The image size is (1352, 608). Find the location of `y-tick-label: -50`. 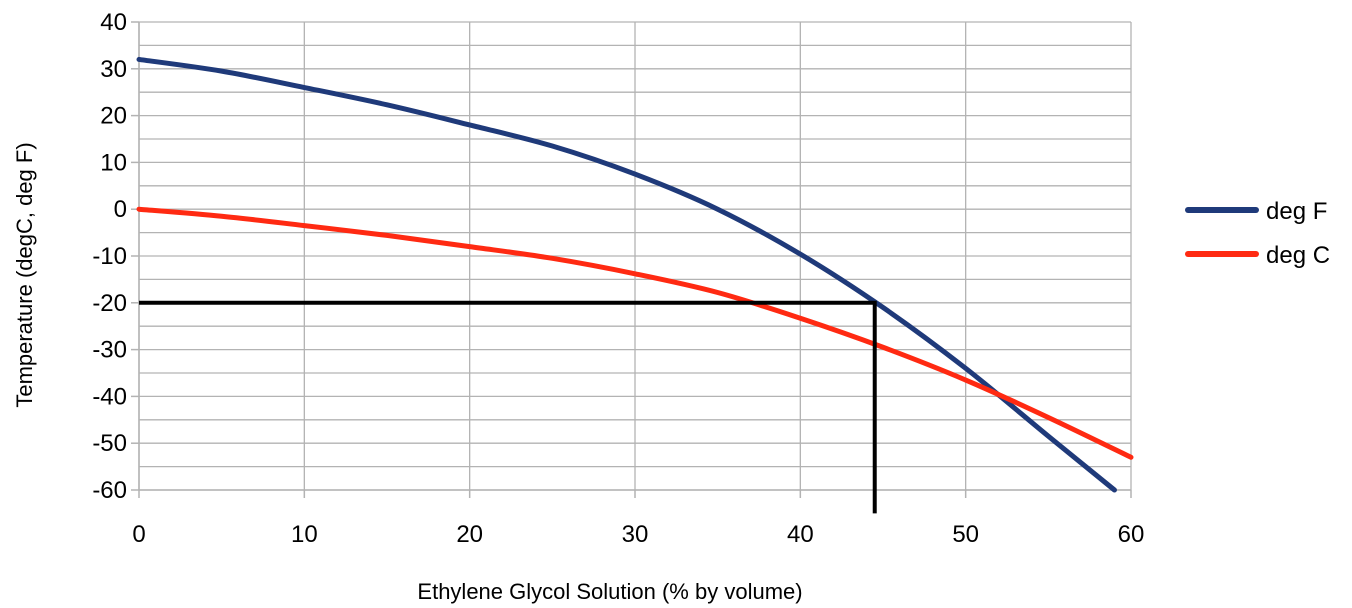

y-tick-label: -50 is located at coordinates (109, 443).